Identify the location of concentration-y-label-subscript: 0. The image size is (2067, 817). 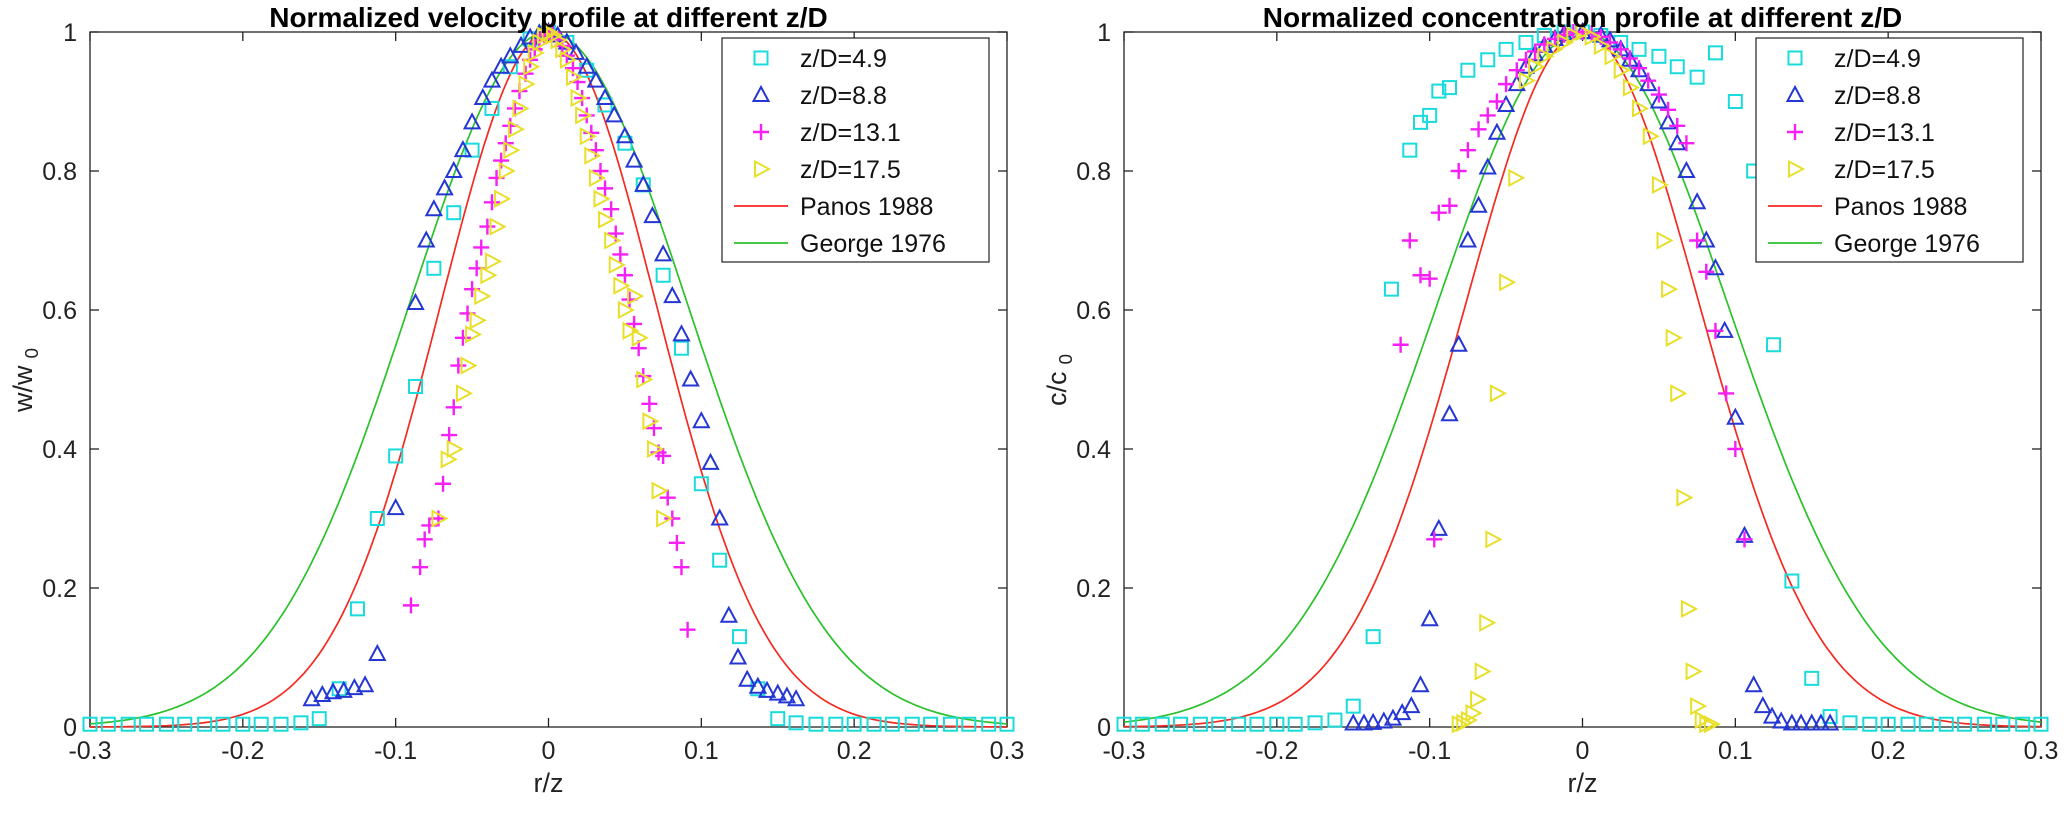
(1067, 359).